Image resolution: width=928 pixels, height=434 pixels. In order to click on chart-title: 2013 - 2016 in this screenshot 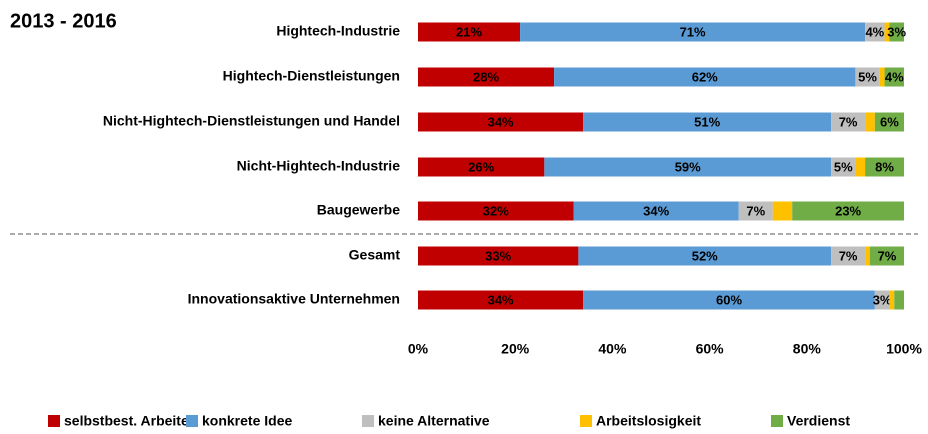, I will do `click(63, 21)`.